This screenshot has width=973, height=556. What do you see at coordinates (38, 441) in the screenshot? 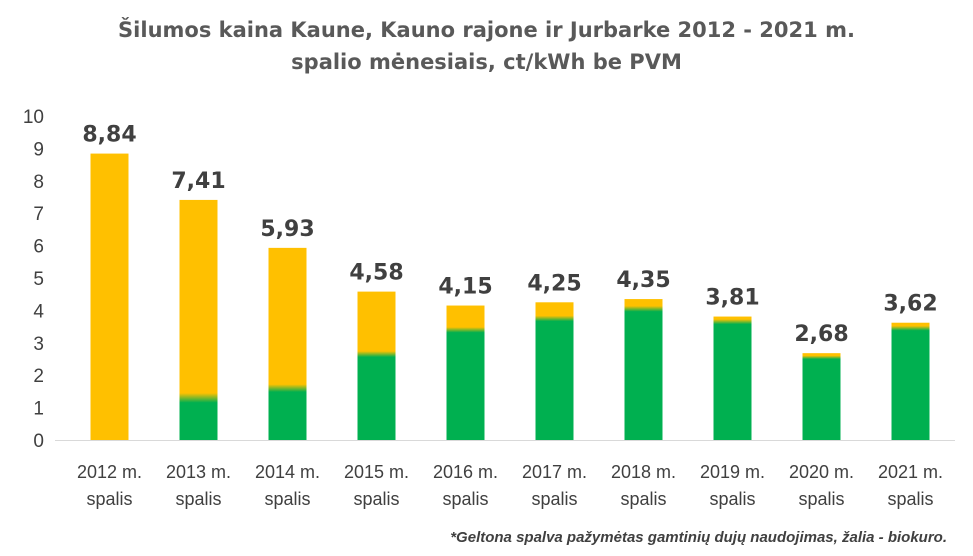
I see `y-tick-label: 0` at bounding box center [38, 441].